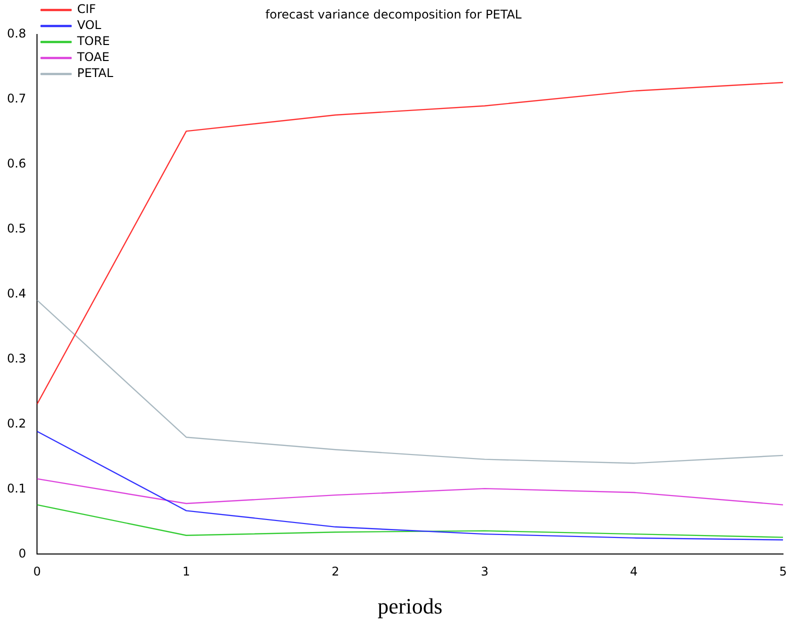  Describe the element at coordinates (16, 358) in the screenshot. I see `y-tick-label: 0.3` at that location.